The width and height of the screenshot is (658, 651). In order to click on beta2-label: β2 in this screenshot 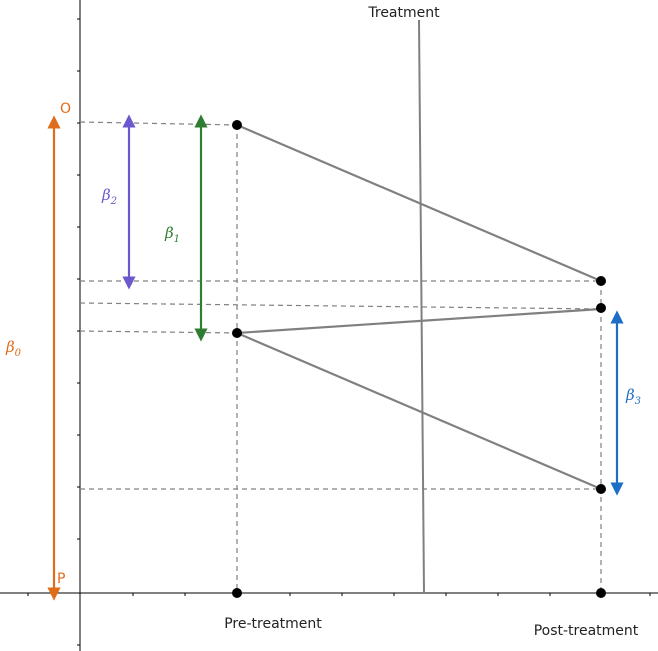, I will do `click(109, 196)`.